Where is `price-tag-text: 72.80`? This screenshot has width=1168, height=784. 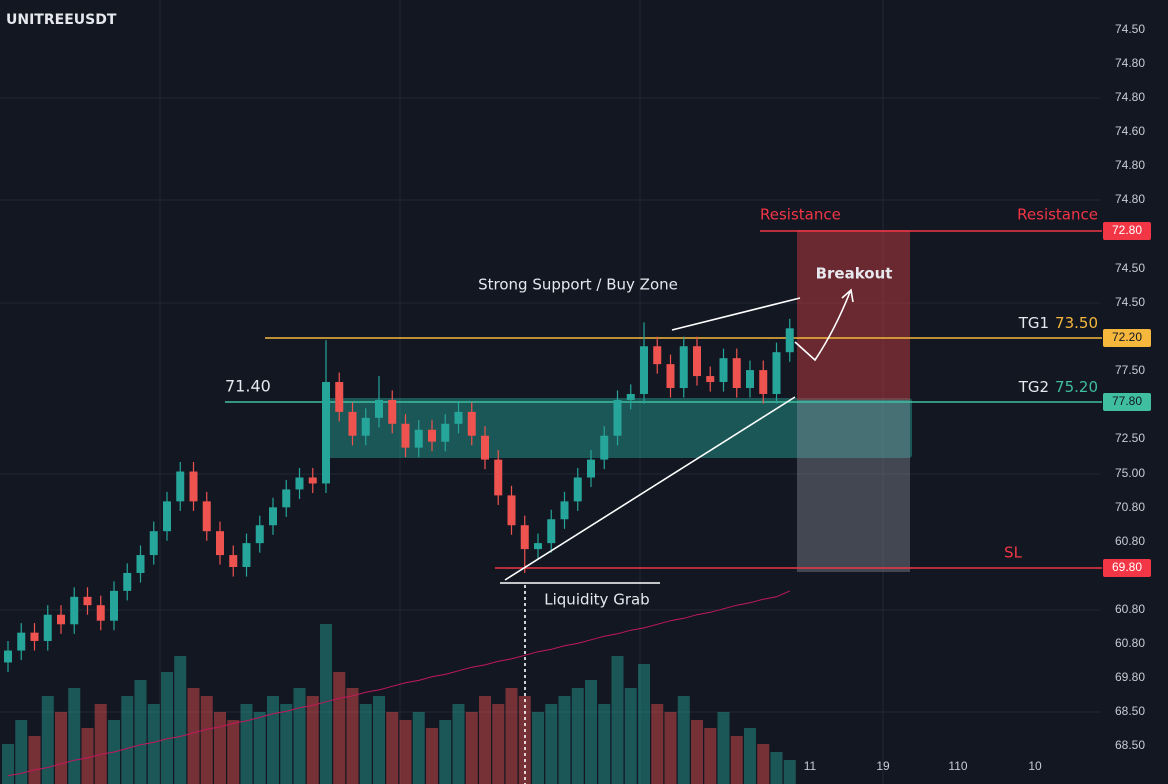 price-tag-text: 72.80 is located at coordinates (1127, 230).